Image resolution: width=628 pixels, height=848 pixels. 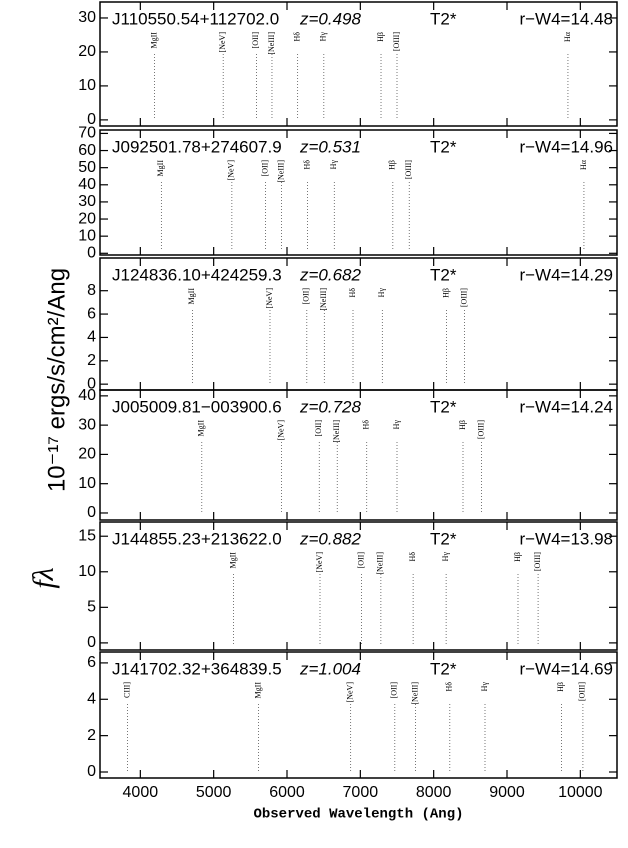 What do you see at coordinates (126, 690) in the screenshot?
I see `line-label: CIII]` at bounding box center [126, 690].